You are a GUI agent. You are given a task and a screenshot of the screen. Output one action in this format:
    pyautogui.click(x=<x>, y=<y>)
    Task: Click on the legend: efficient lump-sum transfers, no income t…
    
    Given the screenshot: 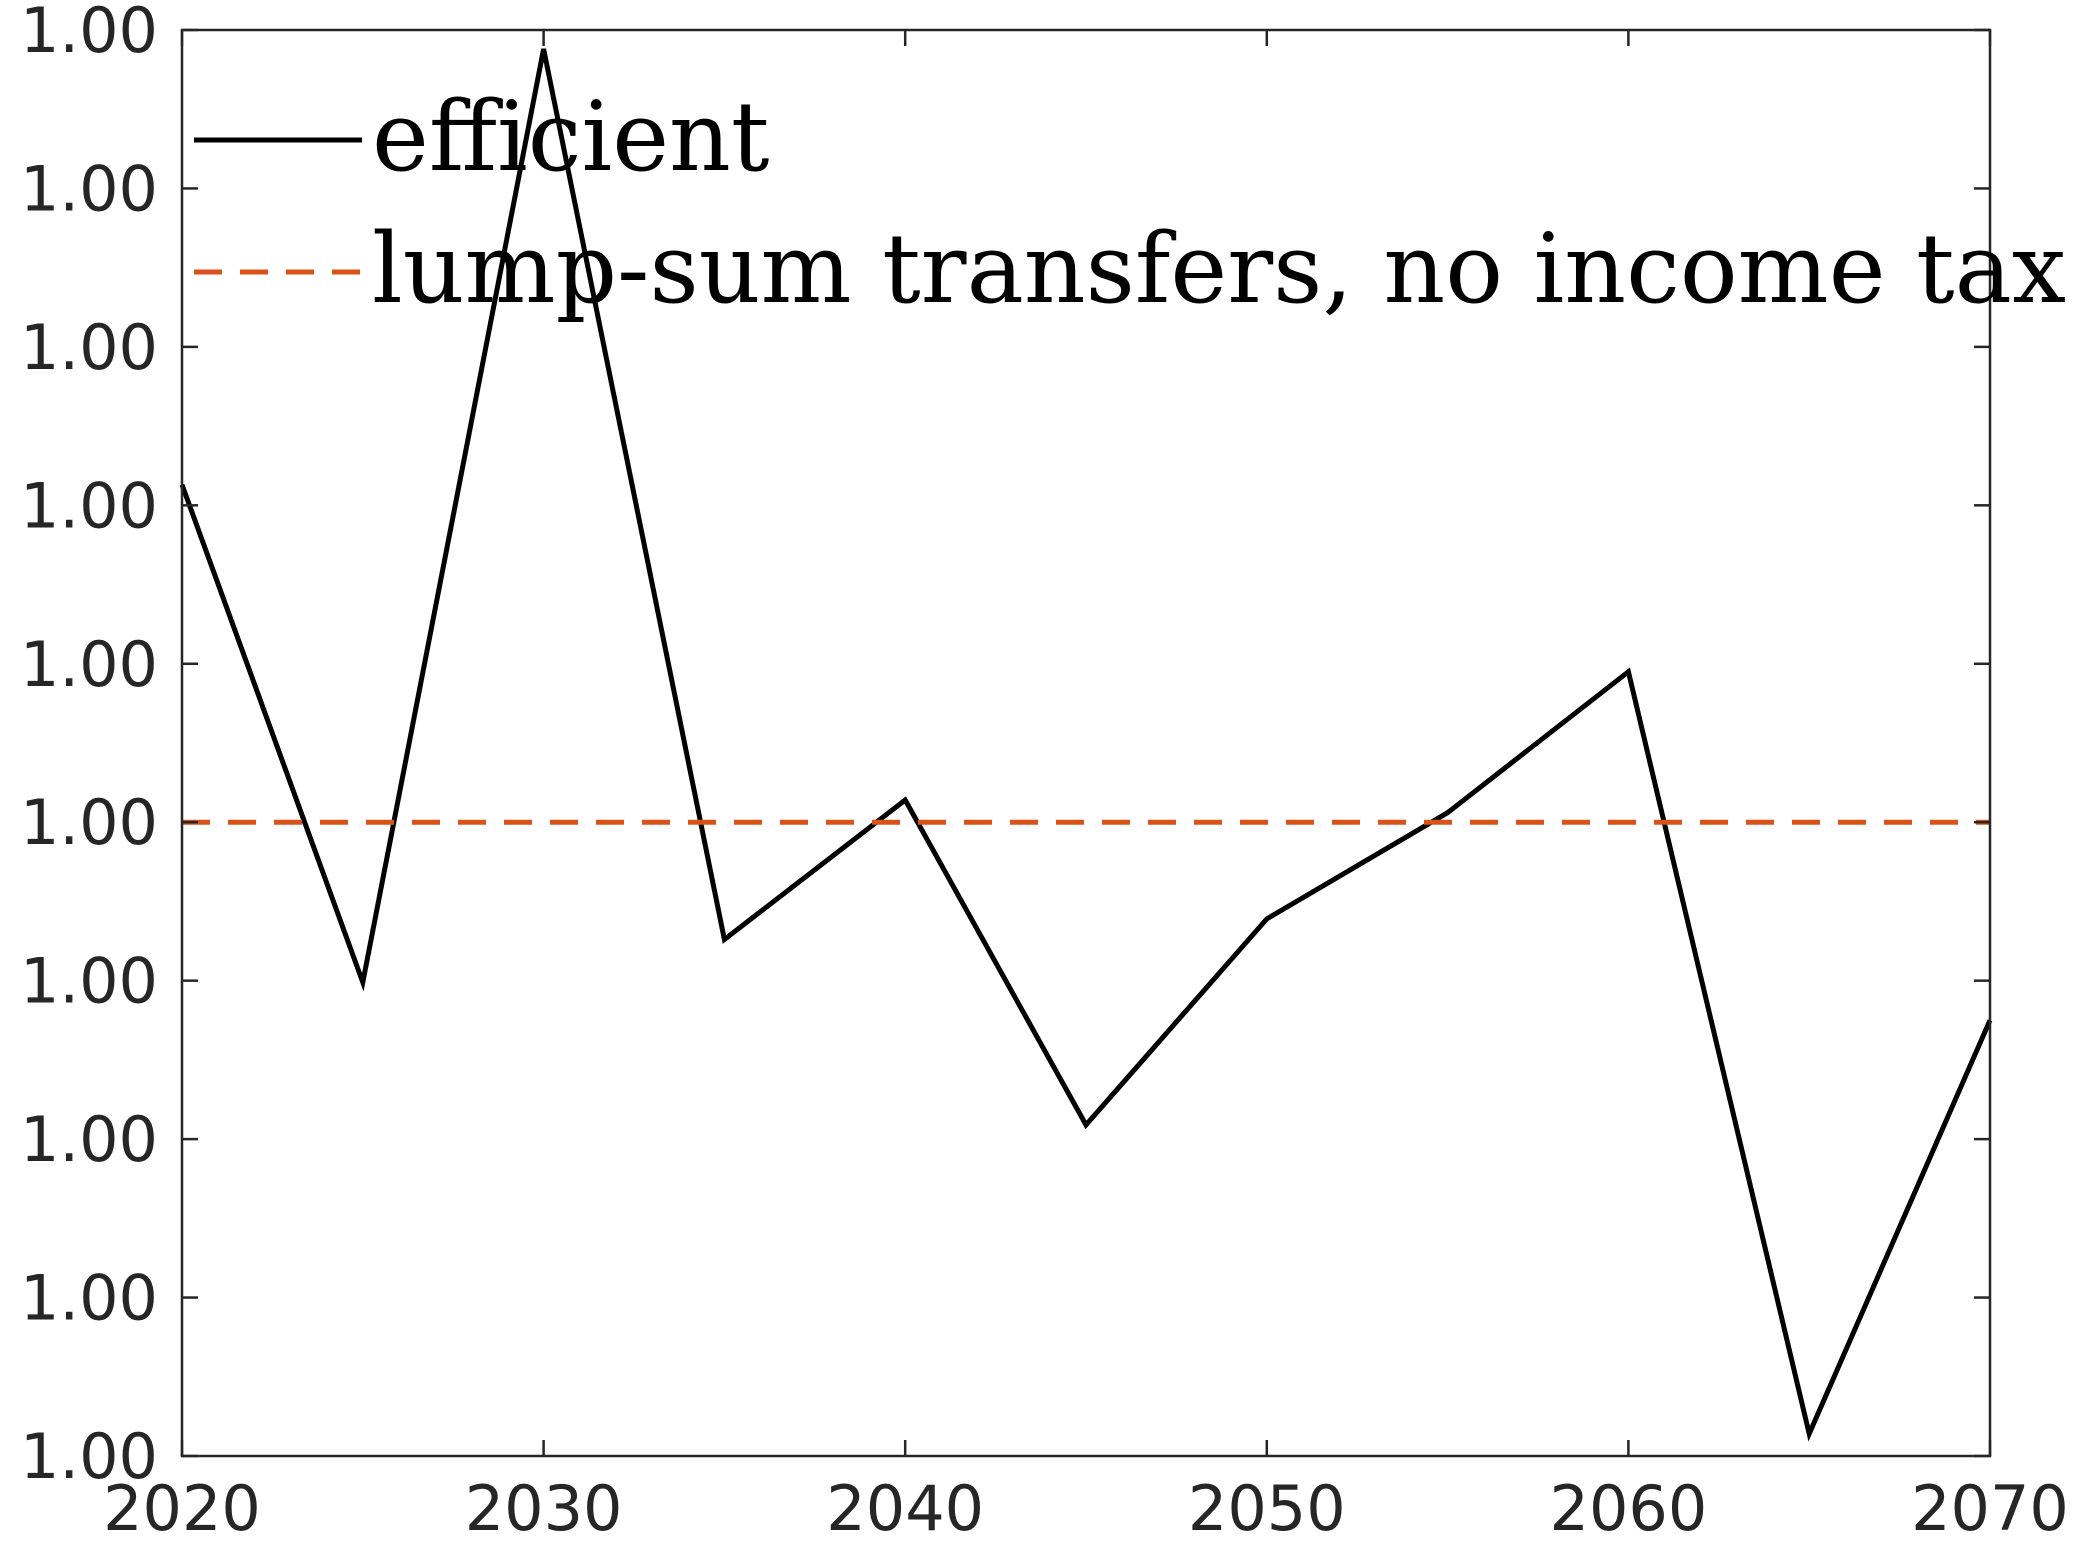 What is the action you would take?
    pyautogui.click(x=1130, y=203)
    